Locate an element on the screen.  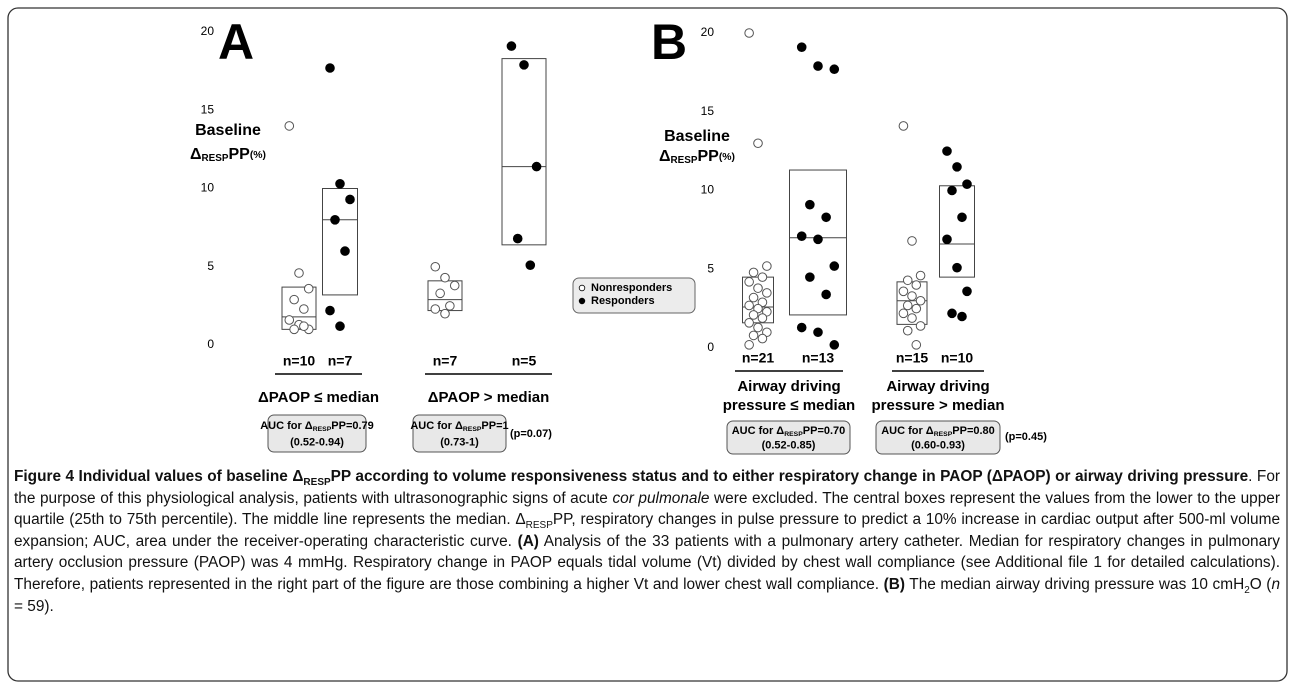
caption-bold: (A) is located at coordinates (528, 541).